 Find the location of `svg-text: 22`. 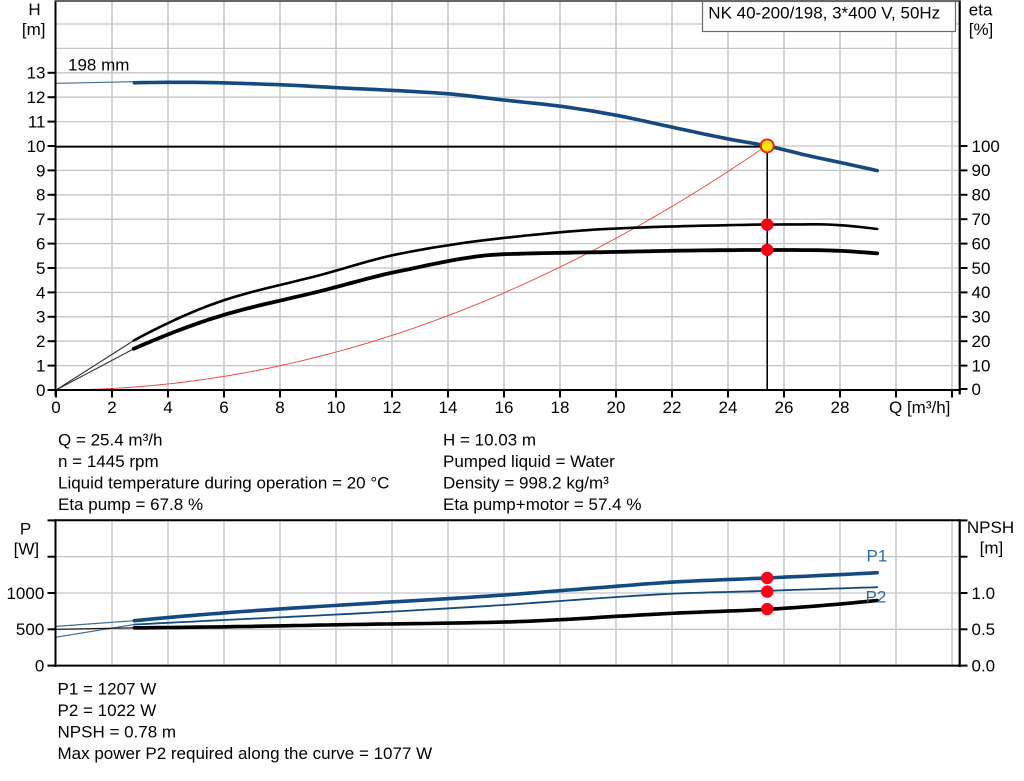

svg-text: 22 is located at coordinates (672, 407).